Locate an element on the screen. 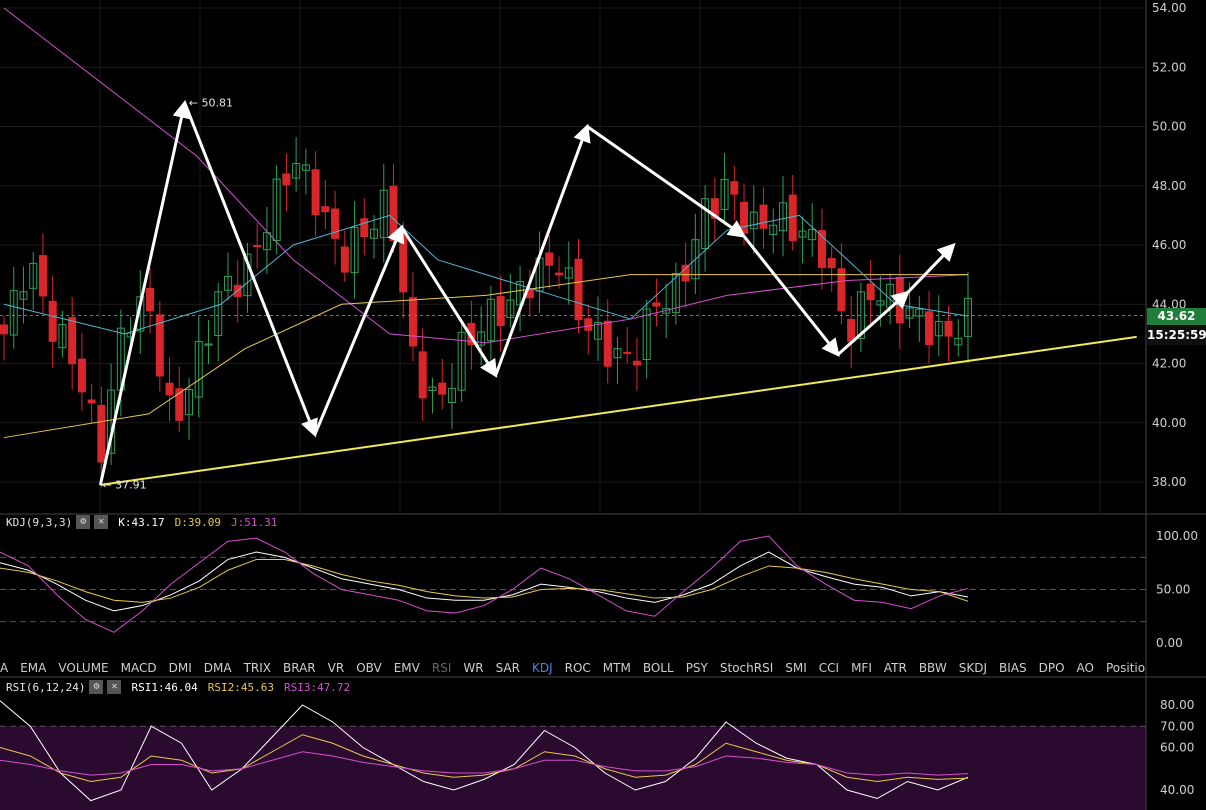 The height and width of the screenshot is (810, 1206). kdj-d-value: D:39.09 is located at coordinates (197, 522).